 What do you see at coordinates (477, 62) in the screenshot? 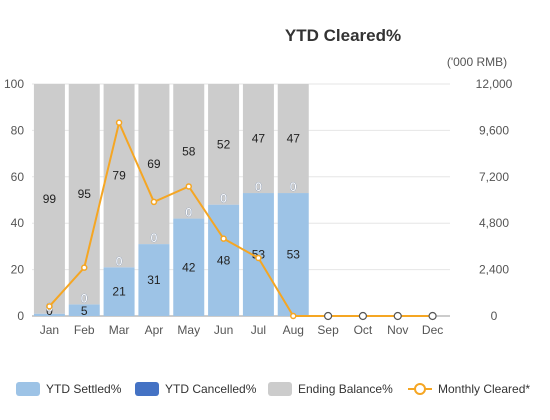
I see `right-axis-unit: ('000 RMB)` at bounding box center [477, 62].